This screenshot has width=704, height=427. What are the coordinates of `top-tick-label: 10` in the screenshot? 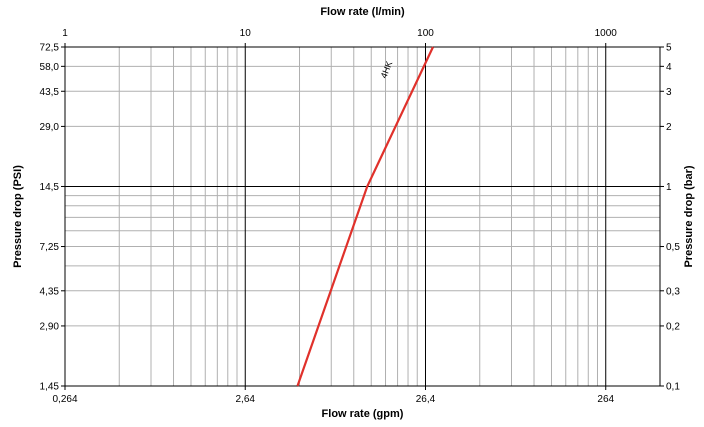 It's located at (246, 33).